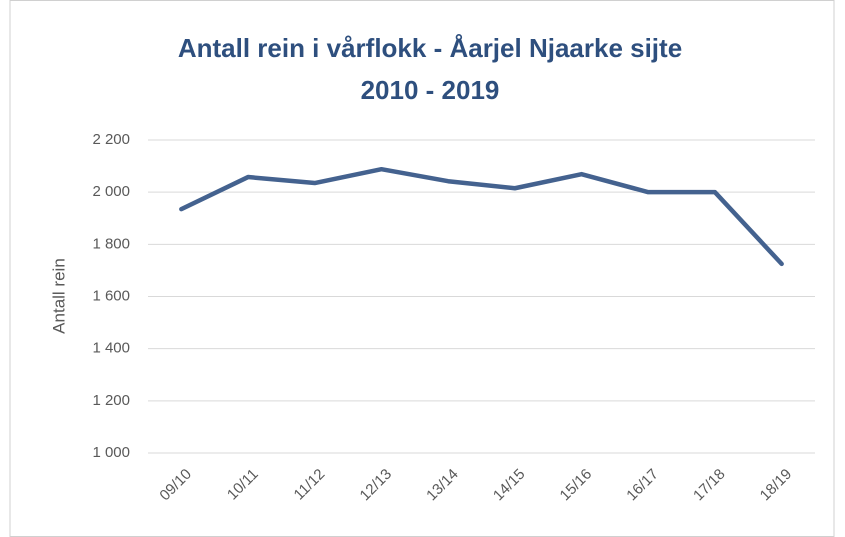 This screenshot has width=845, height=537. I want to click on y-tick-label: 1 600, so click(111, 295).